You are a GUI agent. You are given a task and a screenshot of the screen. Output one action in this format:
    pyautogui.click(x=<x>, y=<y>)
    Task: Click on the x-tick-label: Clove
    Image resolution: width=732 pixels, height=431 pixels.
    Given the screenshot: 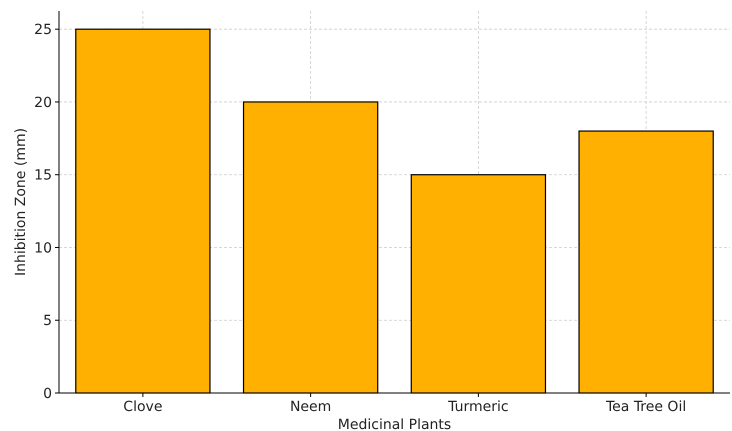 What is the action you would take?
    pyautogui.click(x=142, y=407)
    